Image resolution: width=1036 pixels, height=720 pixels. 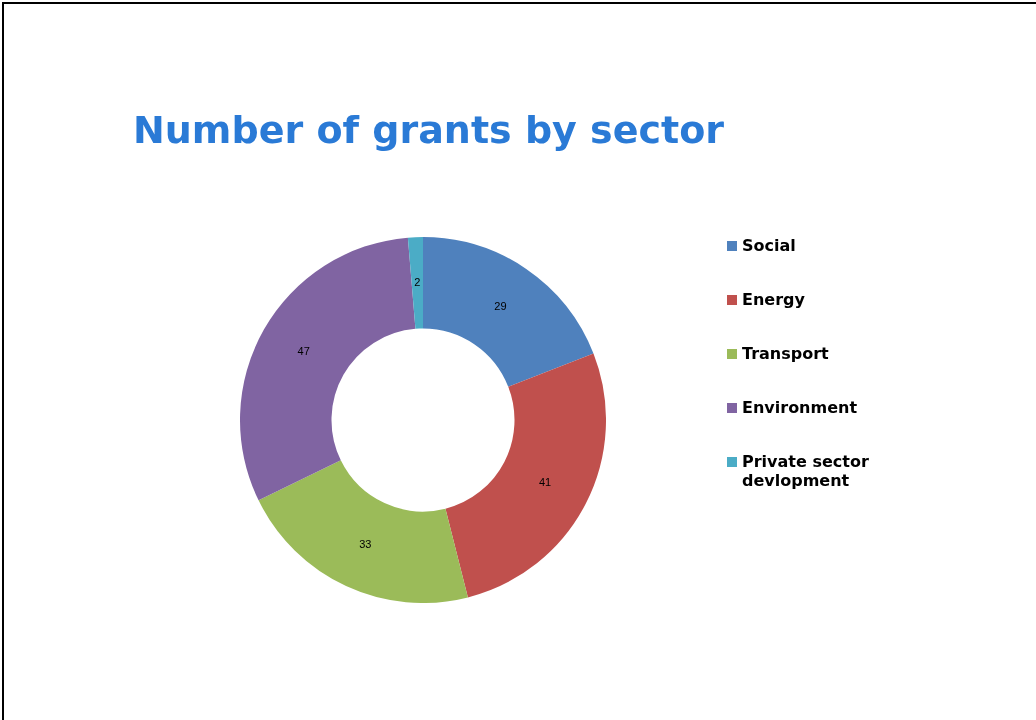 I want to click on chart-title: Number of grants by sector, so click(x=429, y=130).